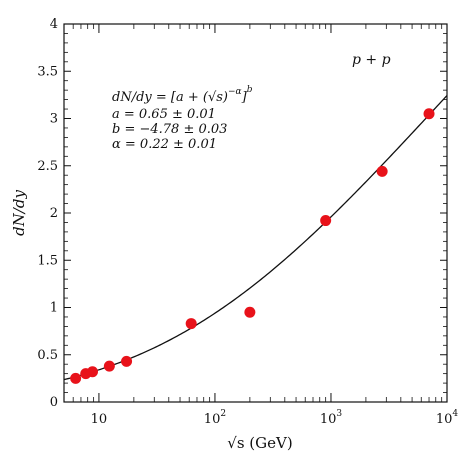 The width and height of the screenshot is (474, 474). I want to click on x-tick-label: 10⁴, so click(447, 418).